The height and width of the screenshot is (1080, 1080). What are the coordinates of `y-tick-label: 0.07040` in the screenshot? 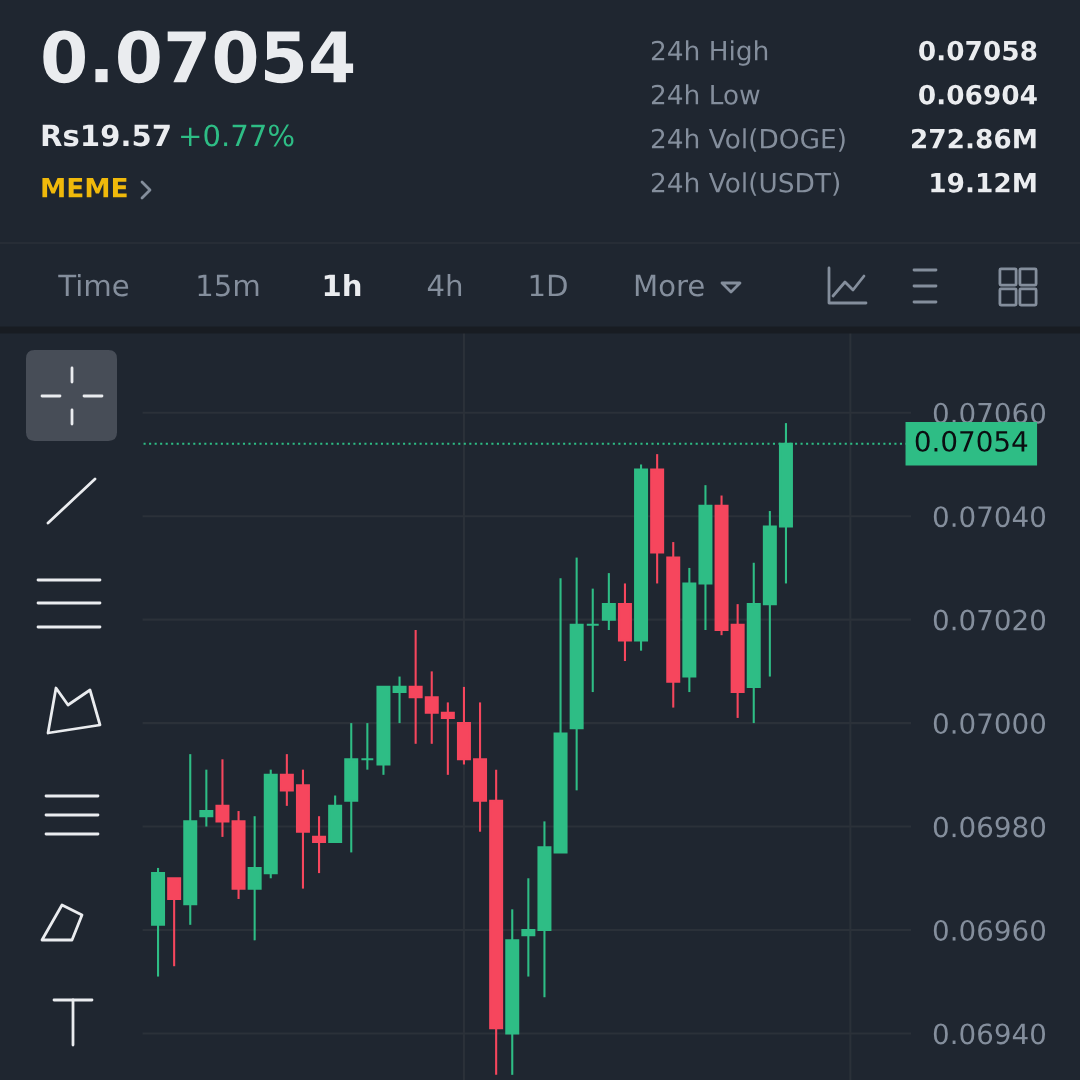 It's located at (989, 517).